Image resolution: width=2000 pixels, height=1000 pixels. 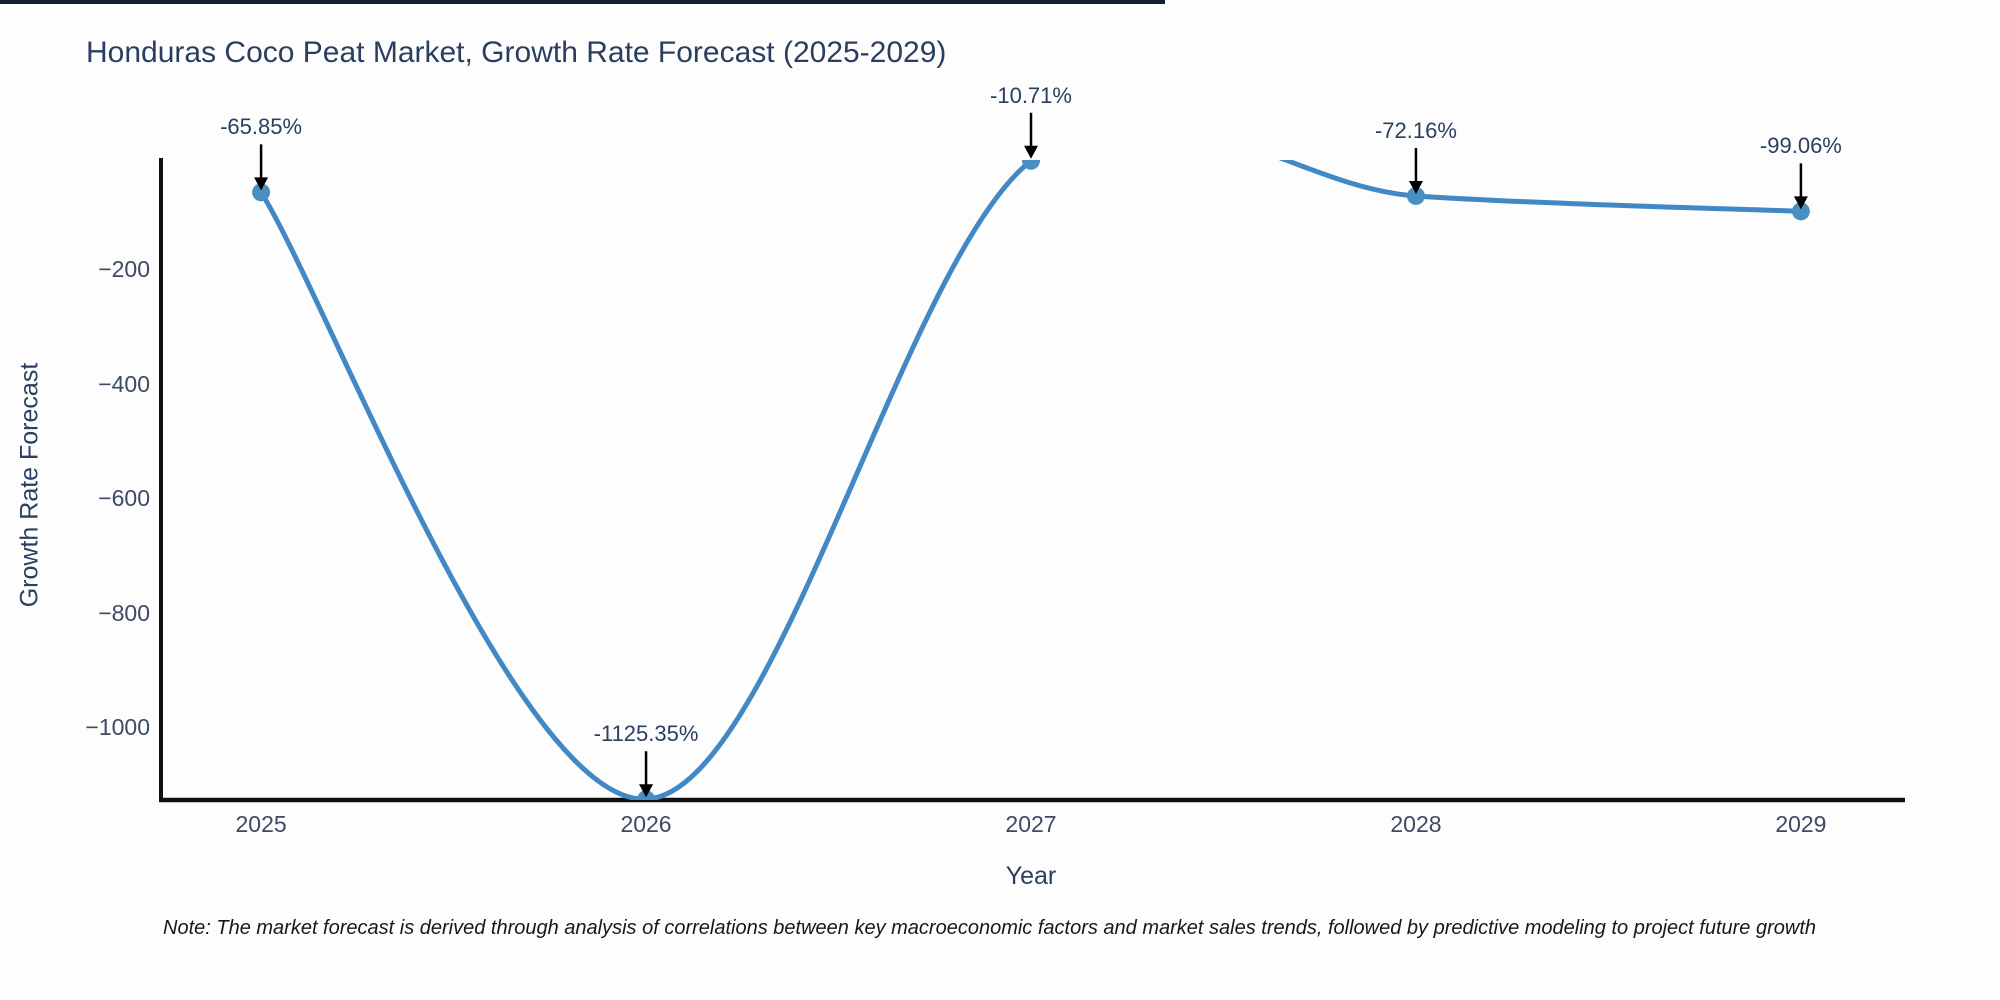 What do you see at coordinates (646, 734) in the screenshot?
I see `annotation-2026: -1125.35%` at bounding box center [646, 734].